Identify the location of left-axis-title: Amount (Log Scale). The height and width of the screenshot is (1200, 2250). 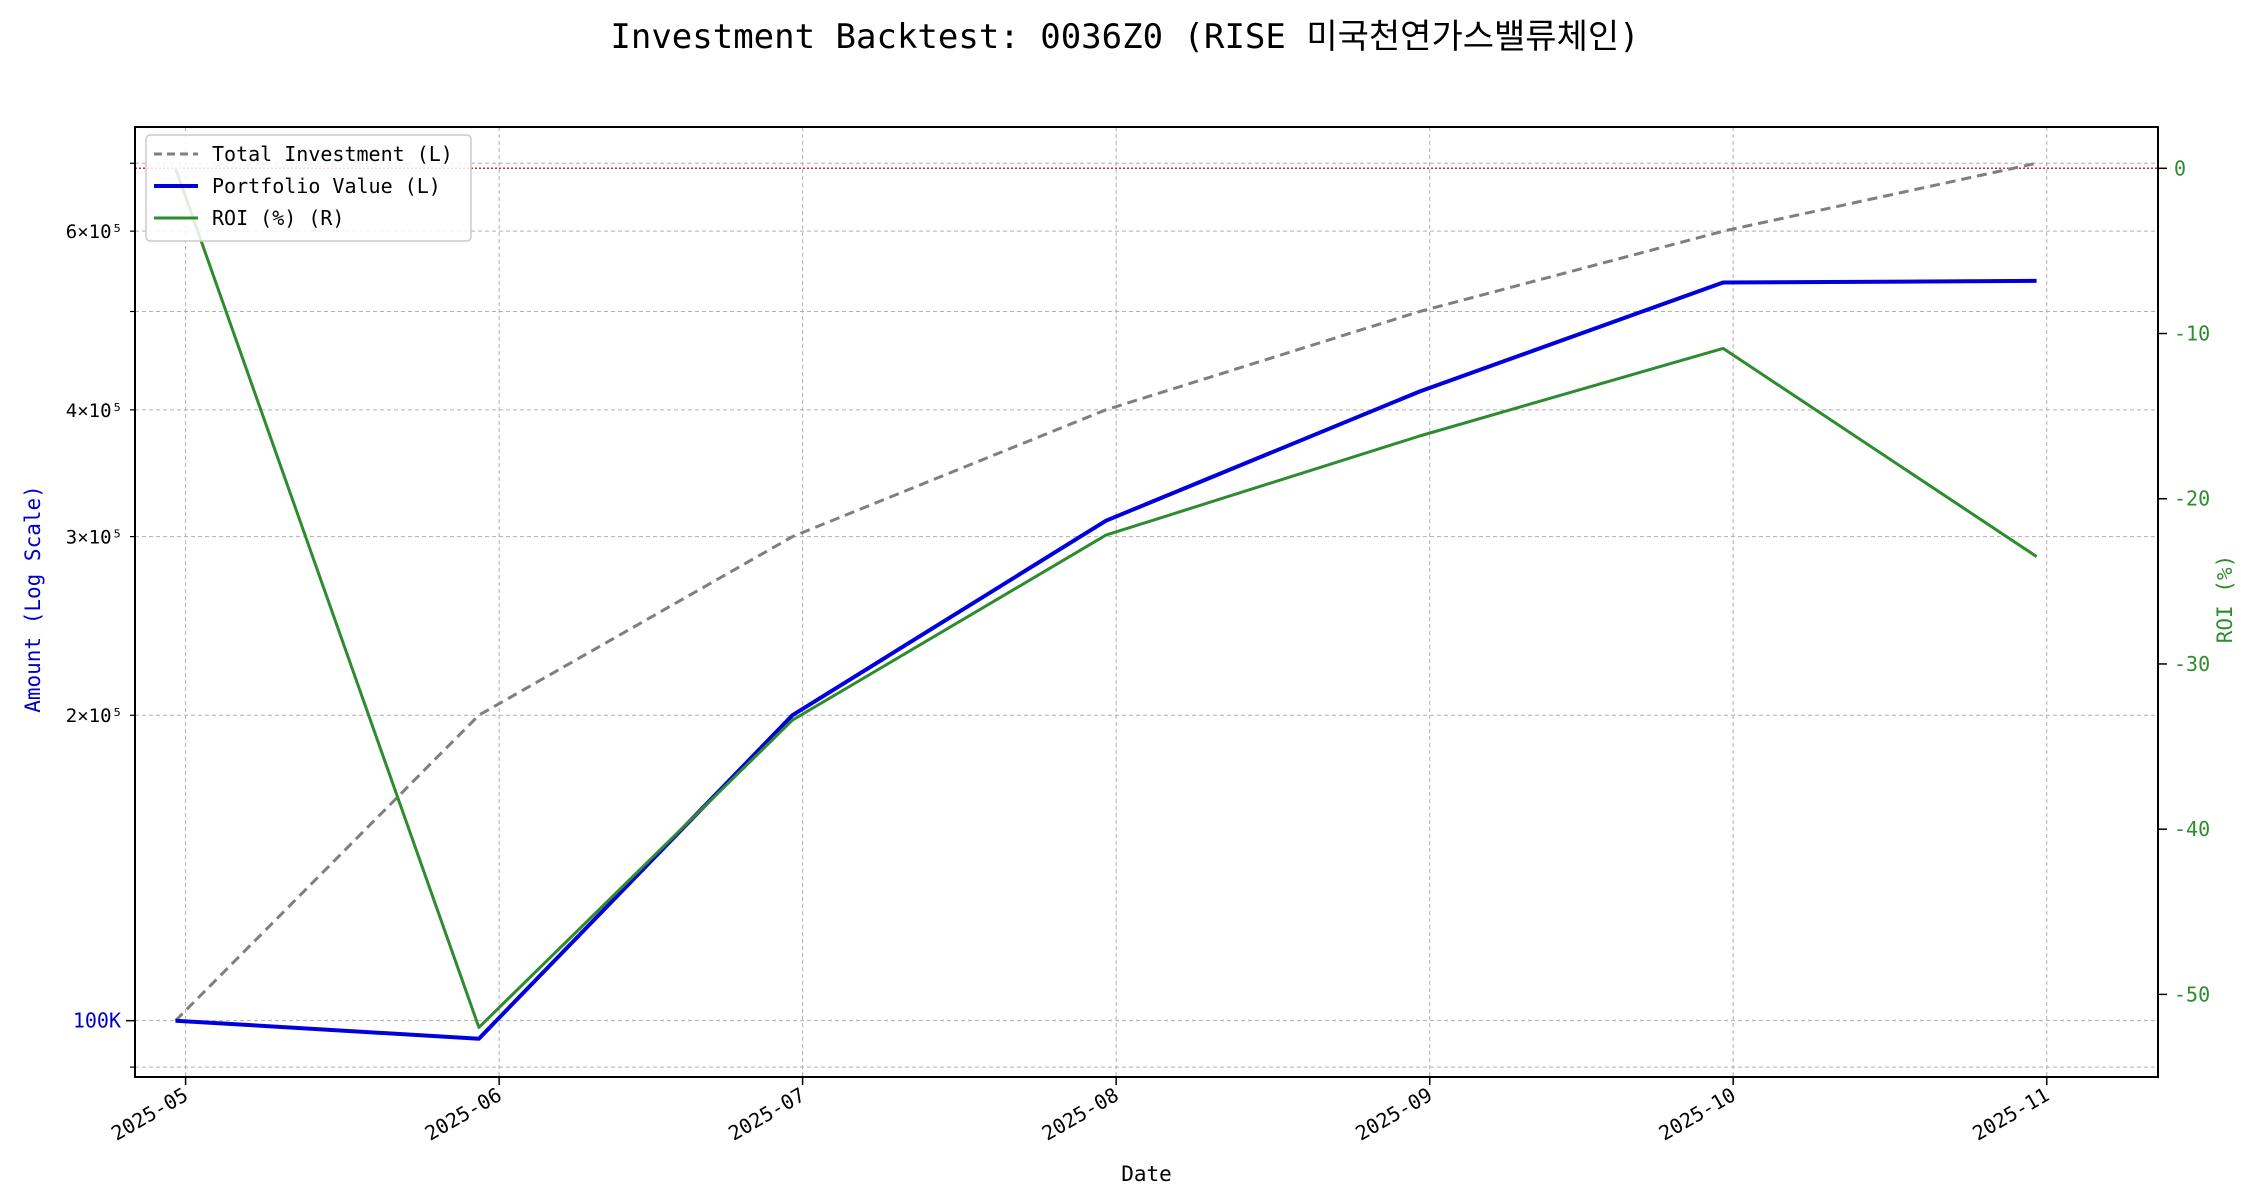
(33, 599).